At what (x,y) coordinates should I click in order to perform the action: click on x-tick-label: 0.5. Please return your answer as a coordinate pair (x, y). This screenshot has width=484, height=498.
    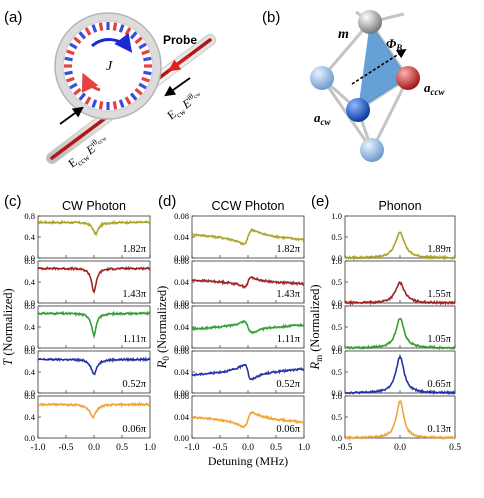
    Looking at the image, I should click on (276, 448).